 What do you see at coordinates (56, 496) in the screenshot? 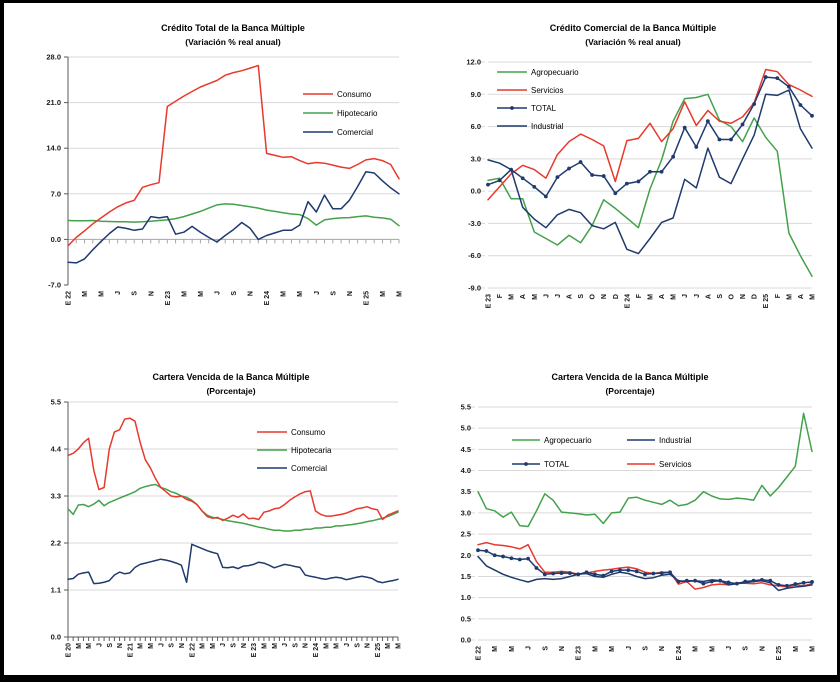
I see `y-tick-label: 3.3` at bounding box center [56, 496].